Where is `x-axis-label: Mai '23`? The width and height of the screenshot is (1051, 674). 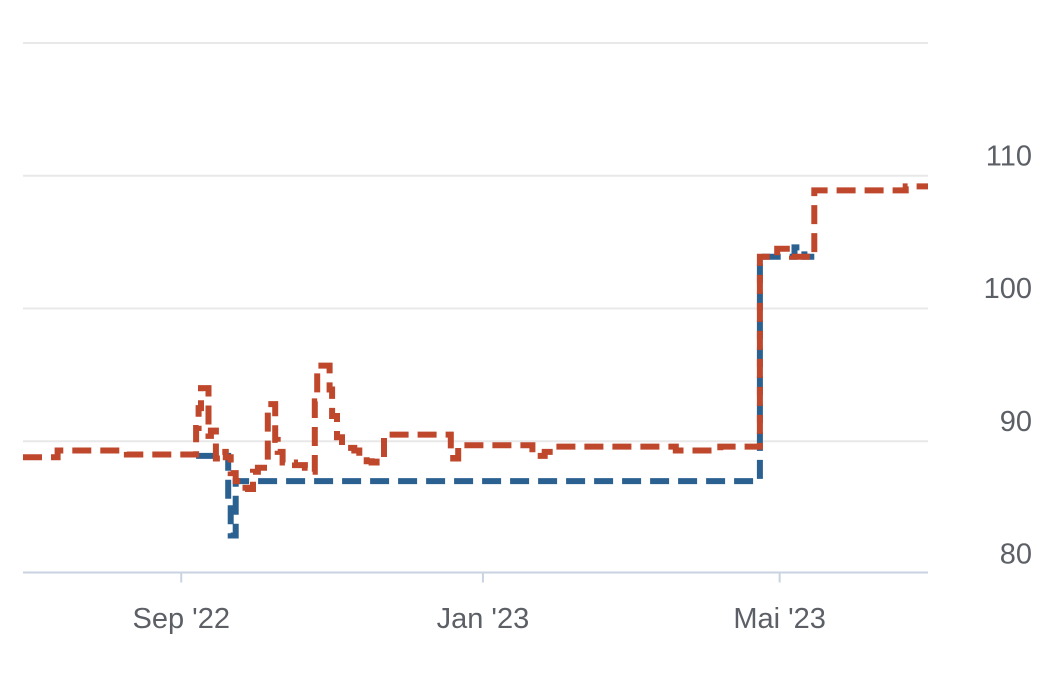 x-axis-label: Mai '23 is located at coordinates (779, 619).